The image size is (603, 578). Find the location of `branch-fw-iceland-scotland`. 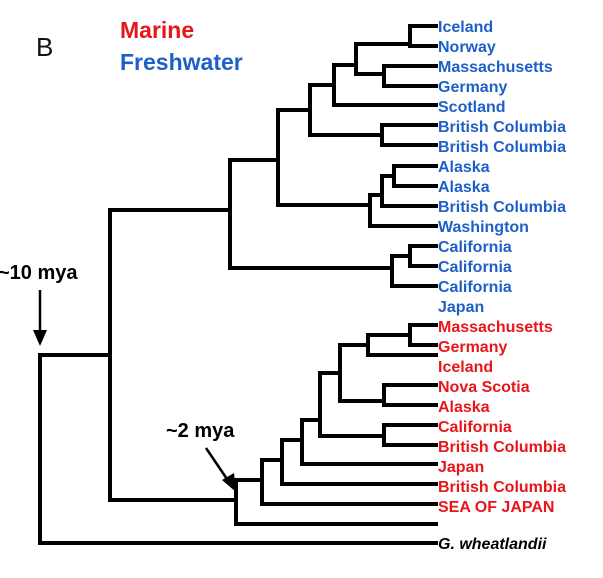

branch-fw-iceland-scotland is located at coordinates (385, 85).